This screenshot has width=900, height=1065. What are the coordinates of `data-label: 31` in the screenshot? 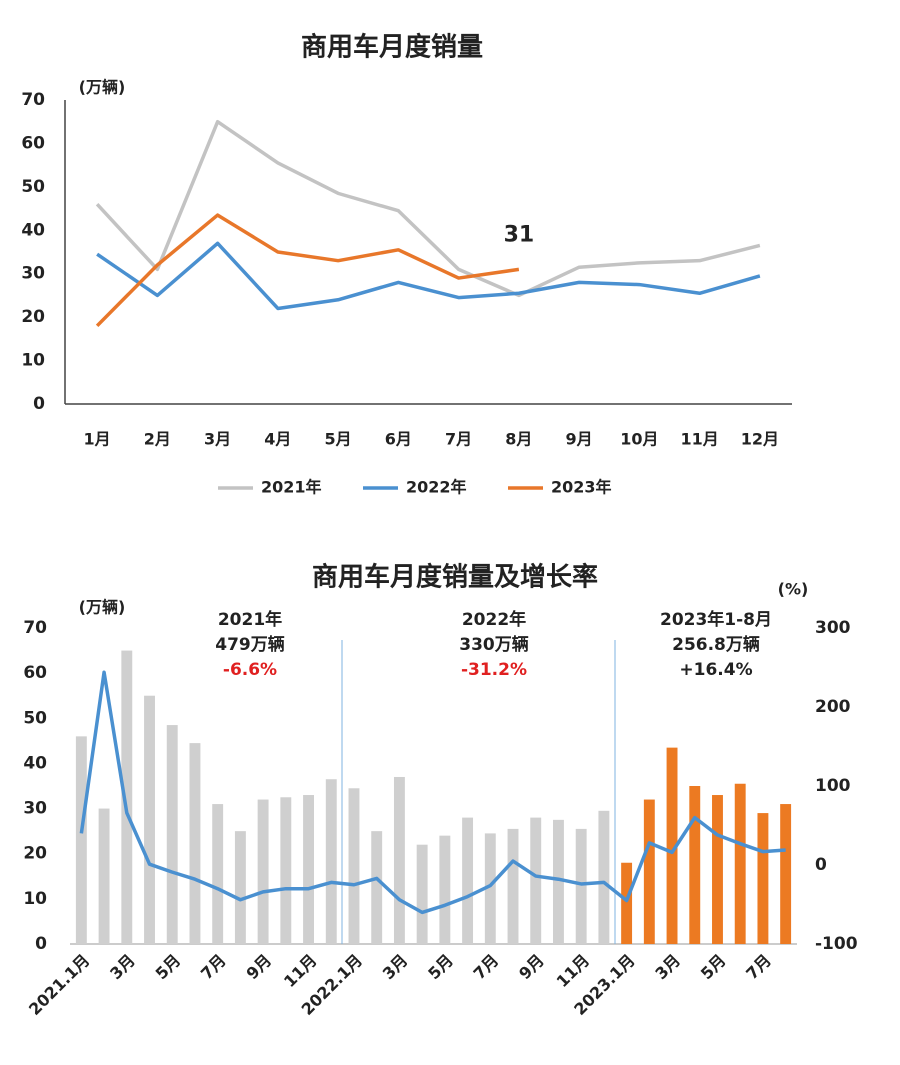 It's located at (519, 234).